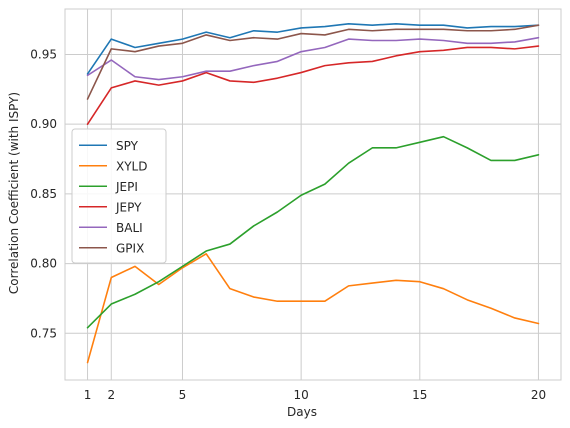 This screenshot has height=428, width=570. Describe the element at coordinates (43, 54) in the screenshot. I see `y-tick-label: 0.95` at that location.